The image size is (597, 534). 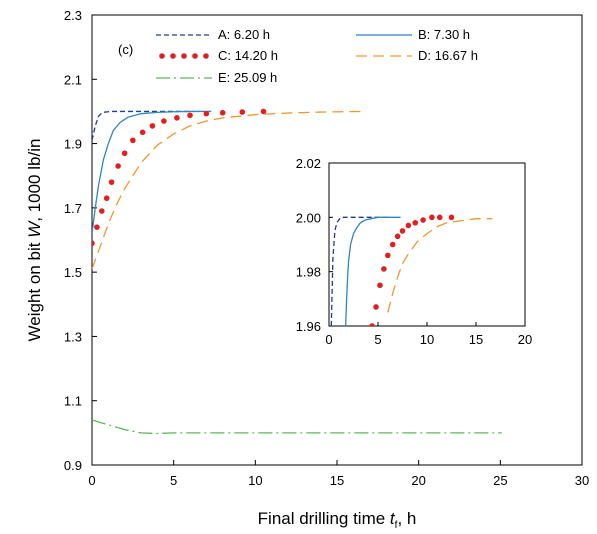 What do you see at coordinates (213, 34) in the screenshot?
I see `legend-item-A: A: 6.20 h` at bounding box center [213, 34].